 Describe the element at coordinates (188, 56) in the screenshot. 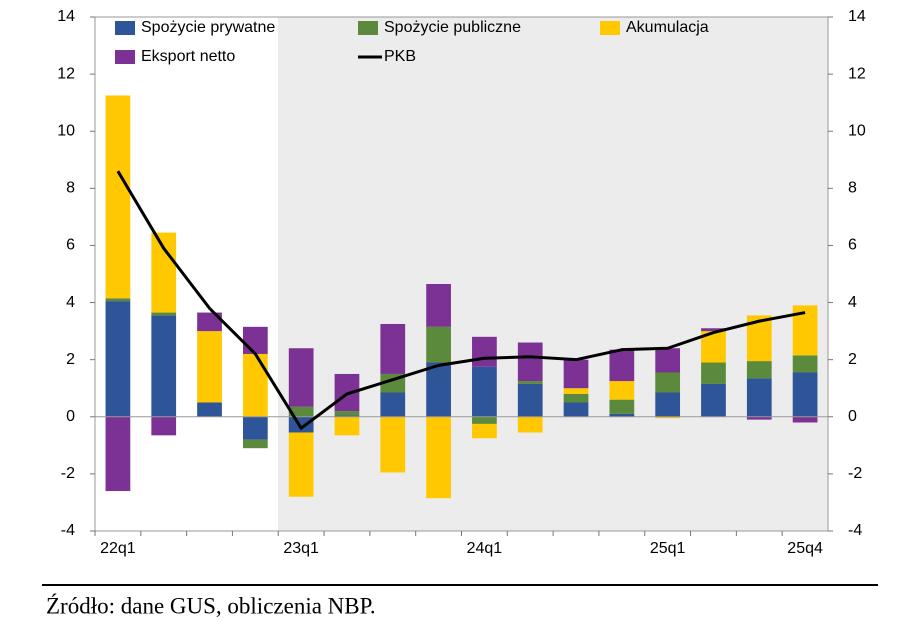

I see `legend-label: Eksport netto` at that location.